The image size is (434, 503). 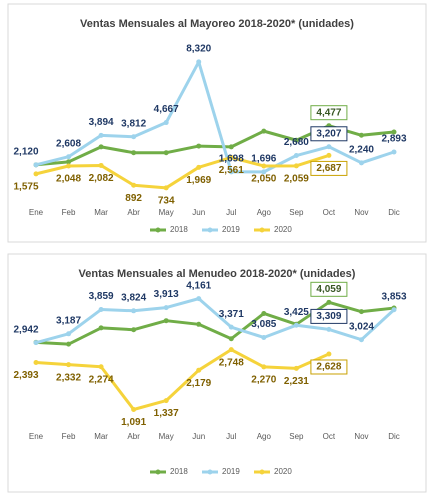 I want to click on data-label: 3,207, so click(x=328, y=133).